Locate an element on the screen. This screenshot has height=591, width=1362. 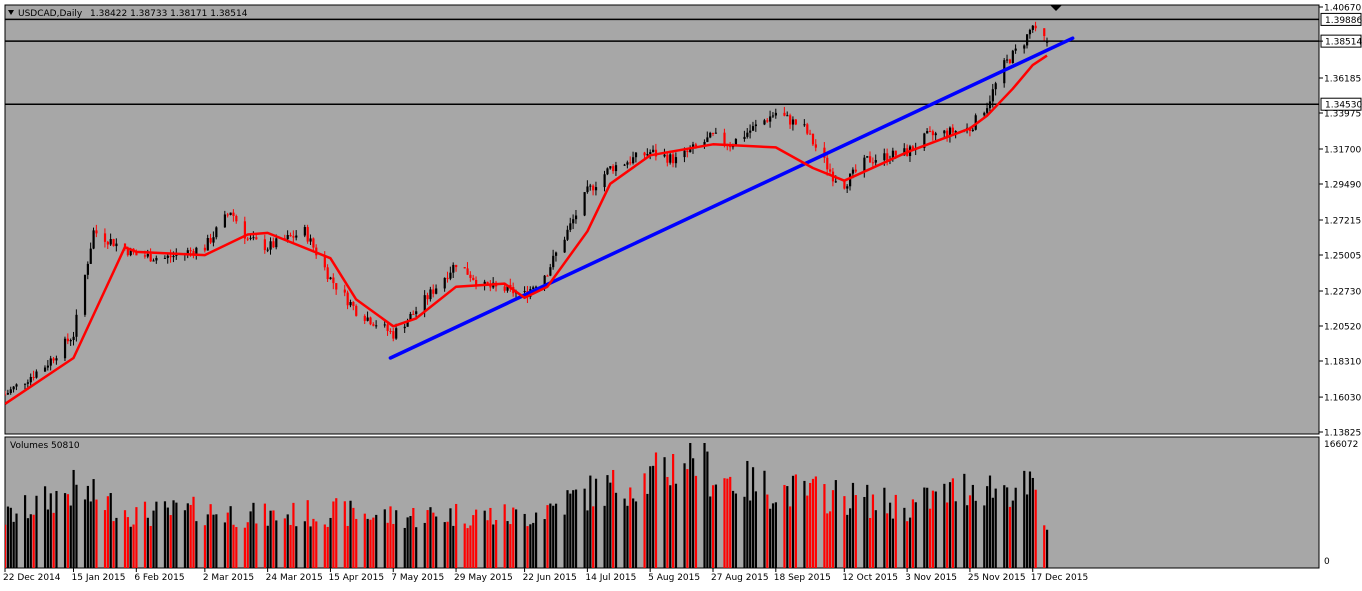
dropdown-triangle-icon is located at coordinates (11, 12).